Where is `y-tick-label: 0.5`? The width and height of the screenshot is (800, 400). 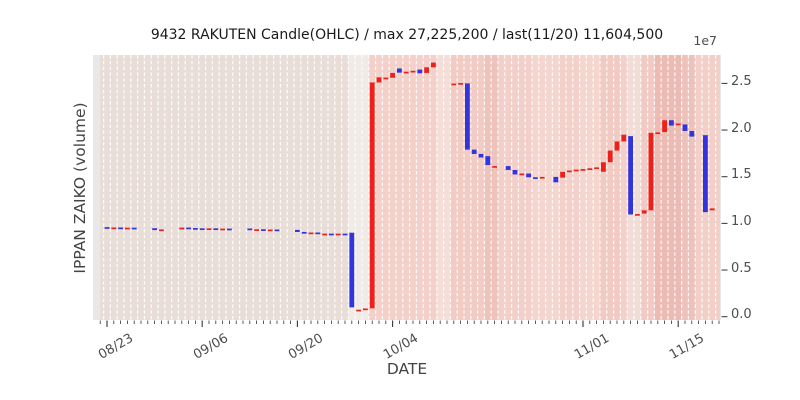
y-tick-label: 0.5 is located at coordinates (741, 268).